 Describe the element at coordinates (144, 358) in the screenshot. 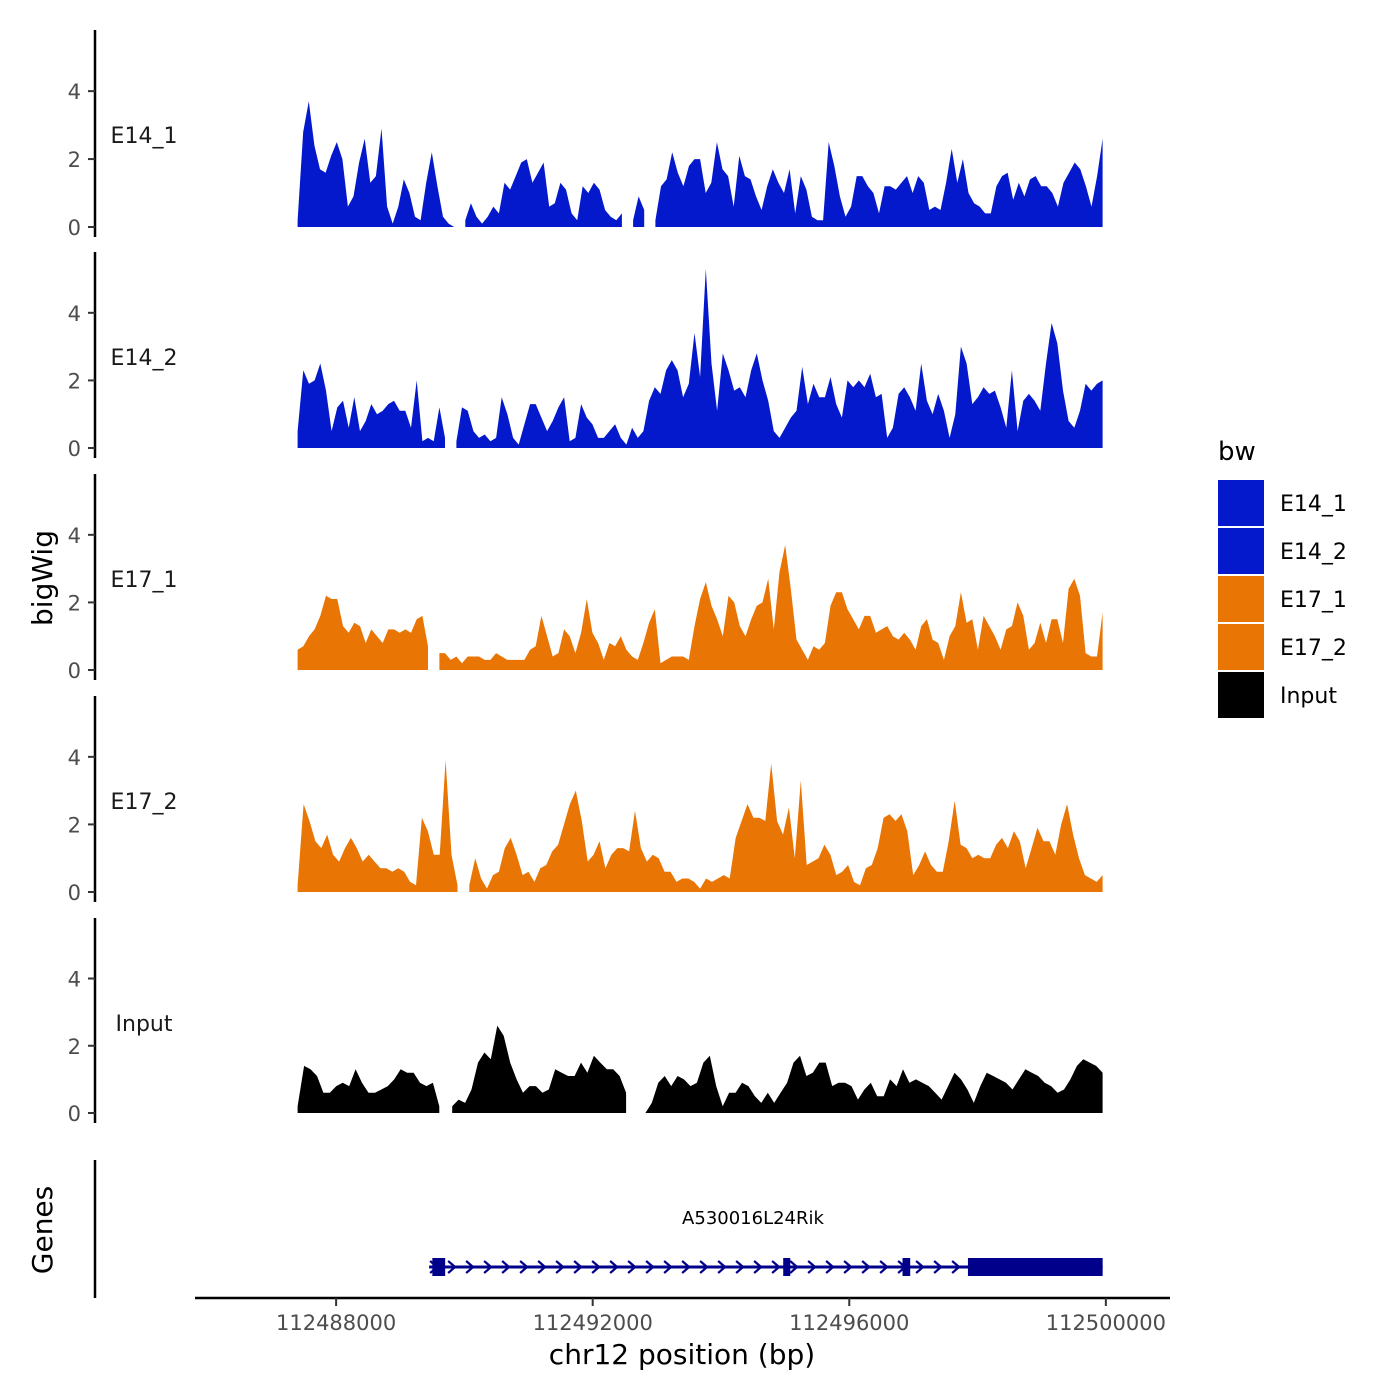

I see `track-label: E14_2` at that location.